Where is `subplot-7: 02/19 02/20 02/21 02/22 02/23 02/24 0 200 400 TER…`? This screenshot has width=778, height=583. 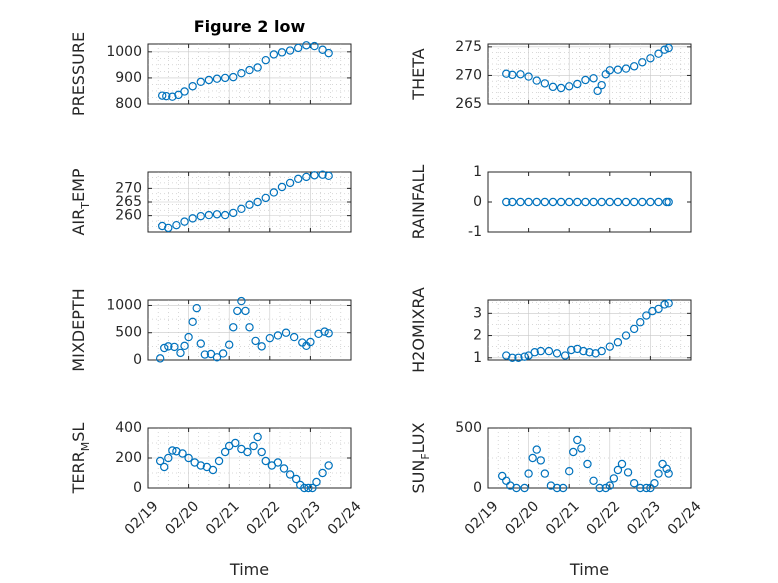
subplot-7: 02/19 02/20 02/21 02/22 02/23 02/24 0 200 400 TER… is located at coordinates (217, 499).